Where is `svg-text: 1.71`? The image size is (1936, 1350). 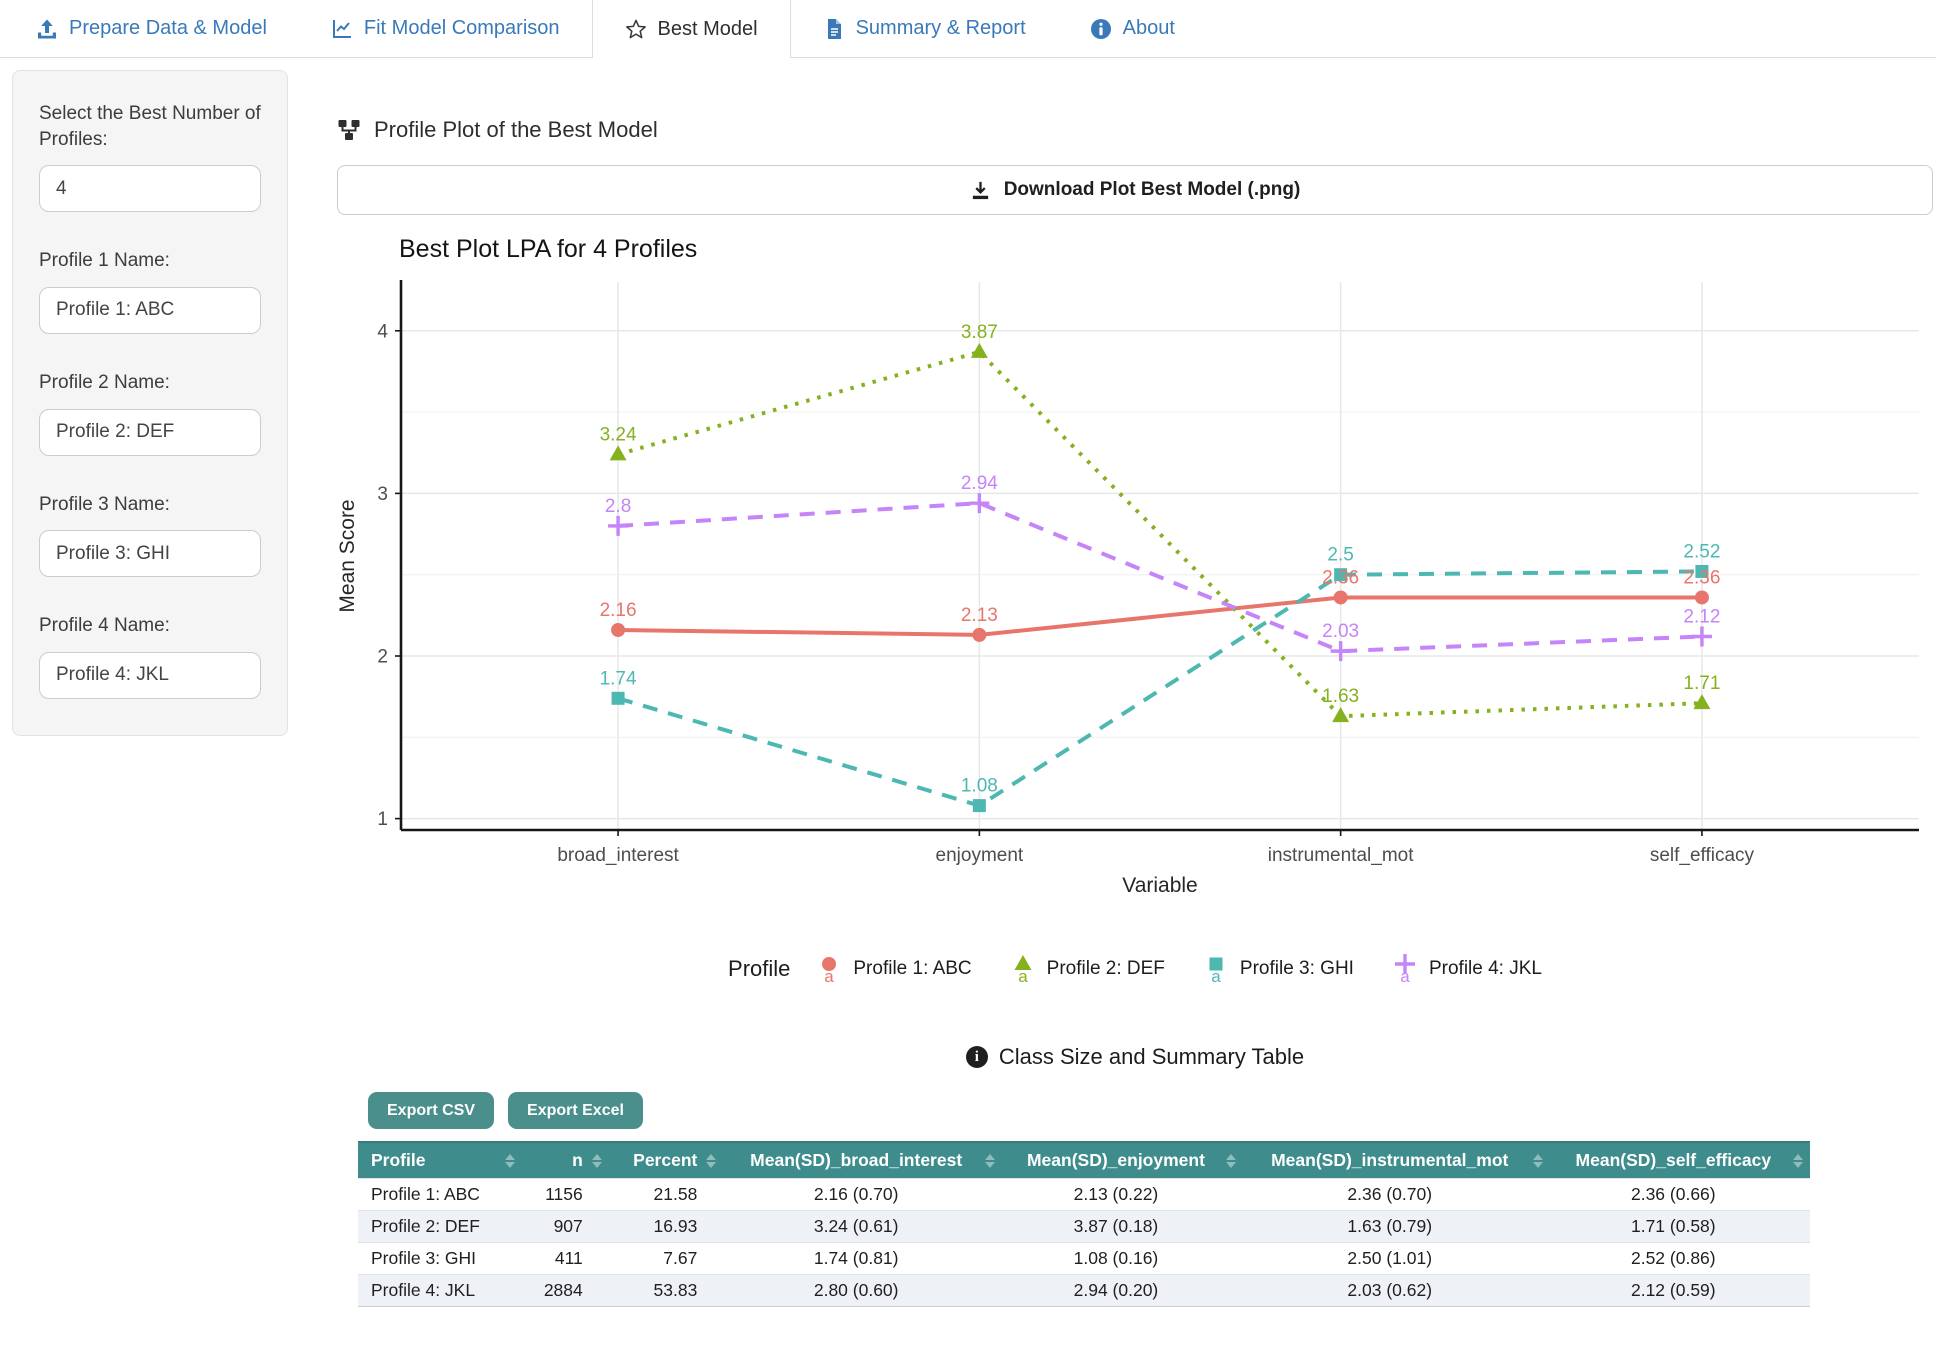
svg-text: 1.71 is located at coordinates (1701, 683).